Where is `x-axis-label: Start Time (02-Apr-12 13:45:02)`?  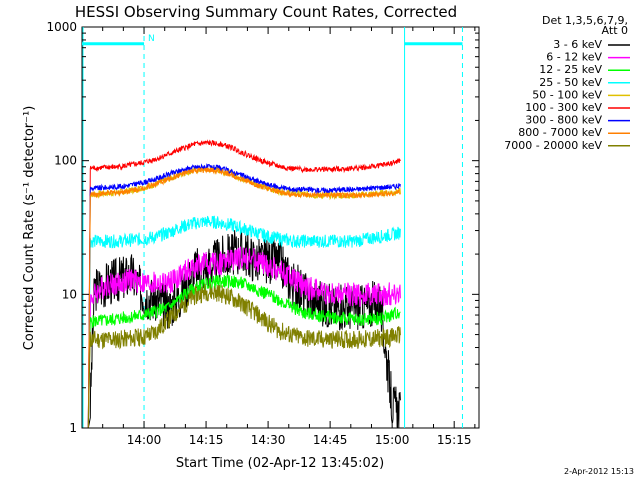 x-axis-label: Start Time (02-Apr-12 13:45:02) is located at coordinates (280, 463).